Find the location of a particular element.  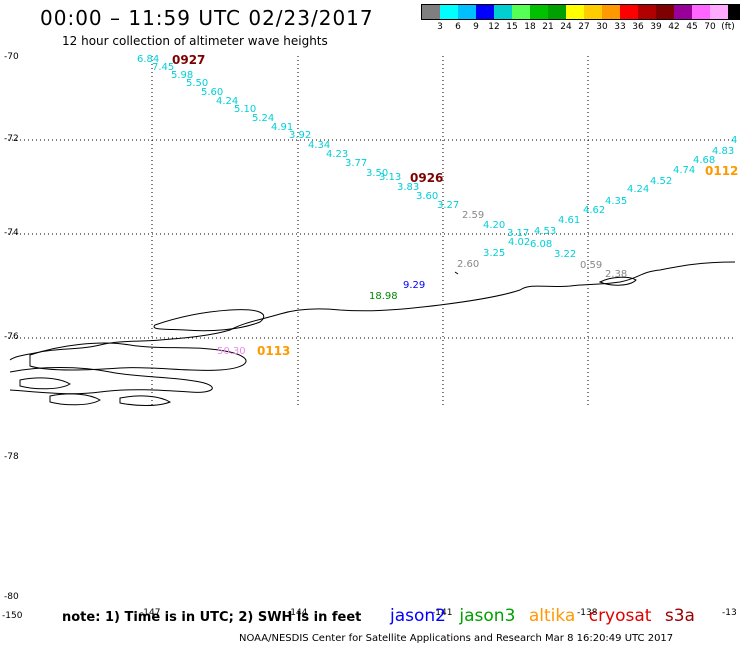

wave-height-label: 3.25 is located at coordinates (494, 253).